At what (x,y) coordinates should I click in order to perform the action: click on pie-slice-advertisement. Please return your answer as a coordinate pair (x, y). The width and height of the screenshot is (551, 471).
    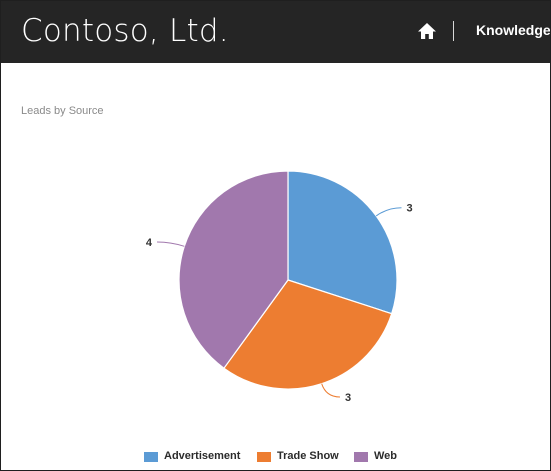
    Looking at the image, I should click on (342, 242).